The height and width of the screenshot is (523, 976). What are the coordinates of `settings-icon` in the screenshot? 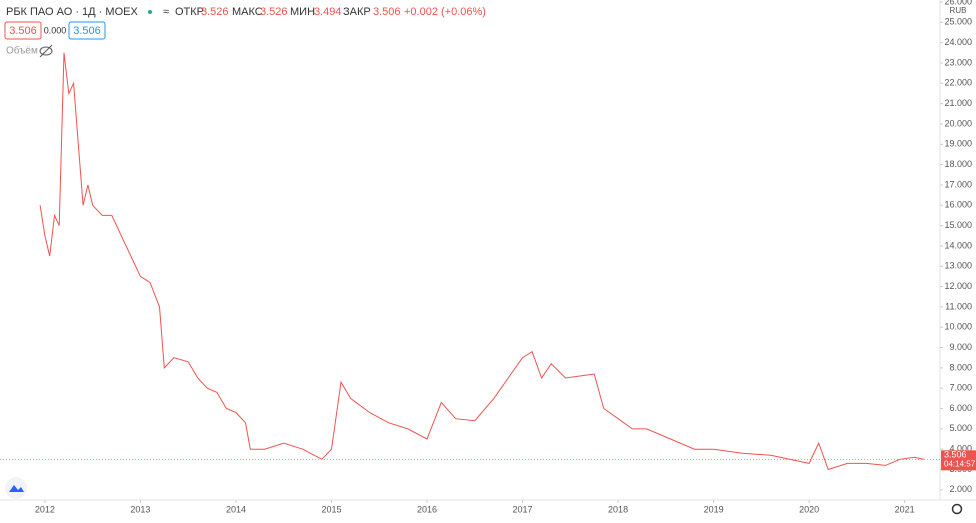 It's located at (957, 509).